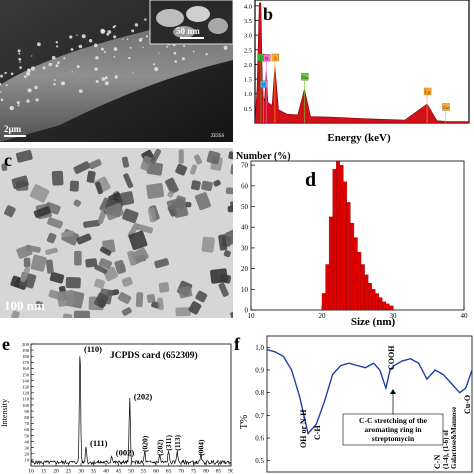  What do you see at coordinates (26, 441) in the screenshot?
I see `xrd-ytick-label: 40` at bounding box center [26, 441].